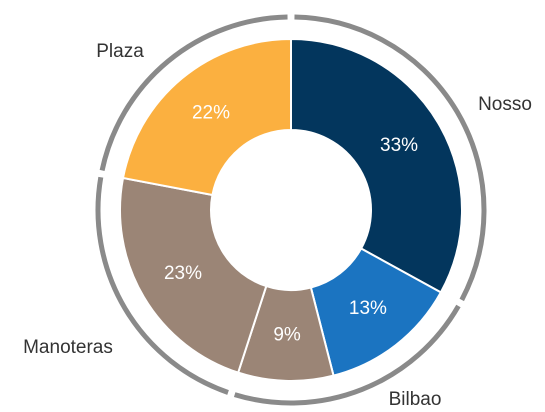  I want to click on value-label: 22%, so click(211, 112).